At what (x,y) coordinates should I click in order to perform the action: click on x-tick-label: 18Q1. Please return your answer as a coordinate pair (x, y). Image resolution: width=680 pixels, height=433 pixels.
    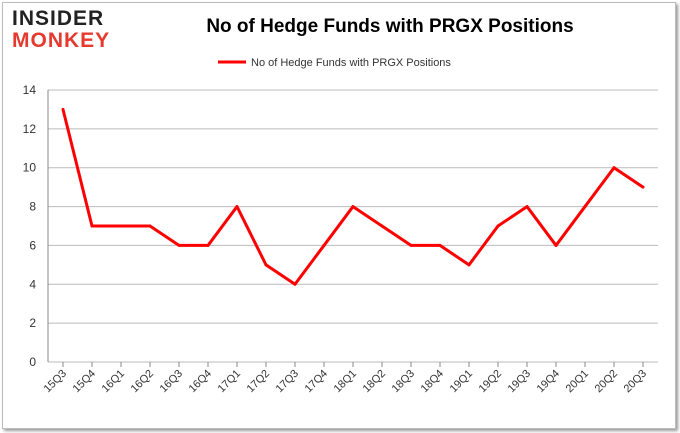
    Looking at the image, I should click on (346, 382).